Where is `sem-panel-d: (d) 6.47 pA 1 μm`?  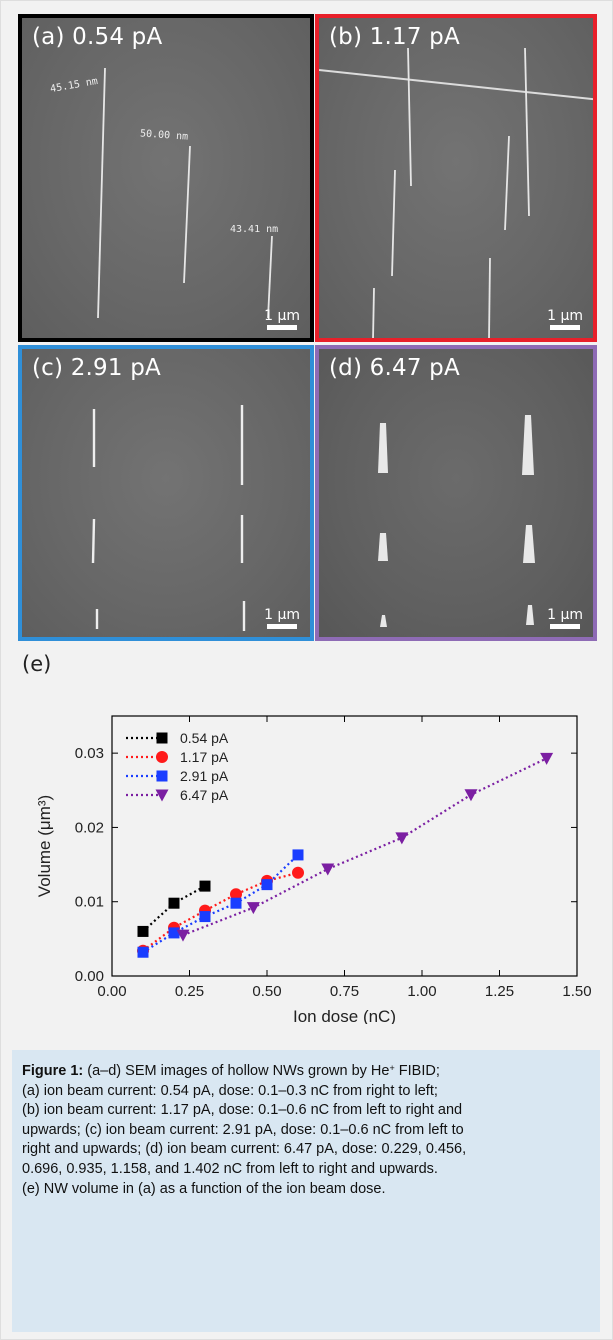
sem-panel-d: (d) 6.47 pA 1 μm is located at coordinates (456, 493).